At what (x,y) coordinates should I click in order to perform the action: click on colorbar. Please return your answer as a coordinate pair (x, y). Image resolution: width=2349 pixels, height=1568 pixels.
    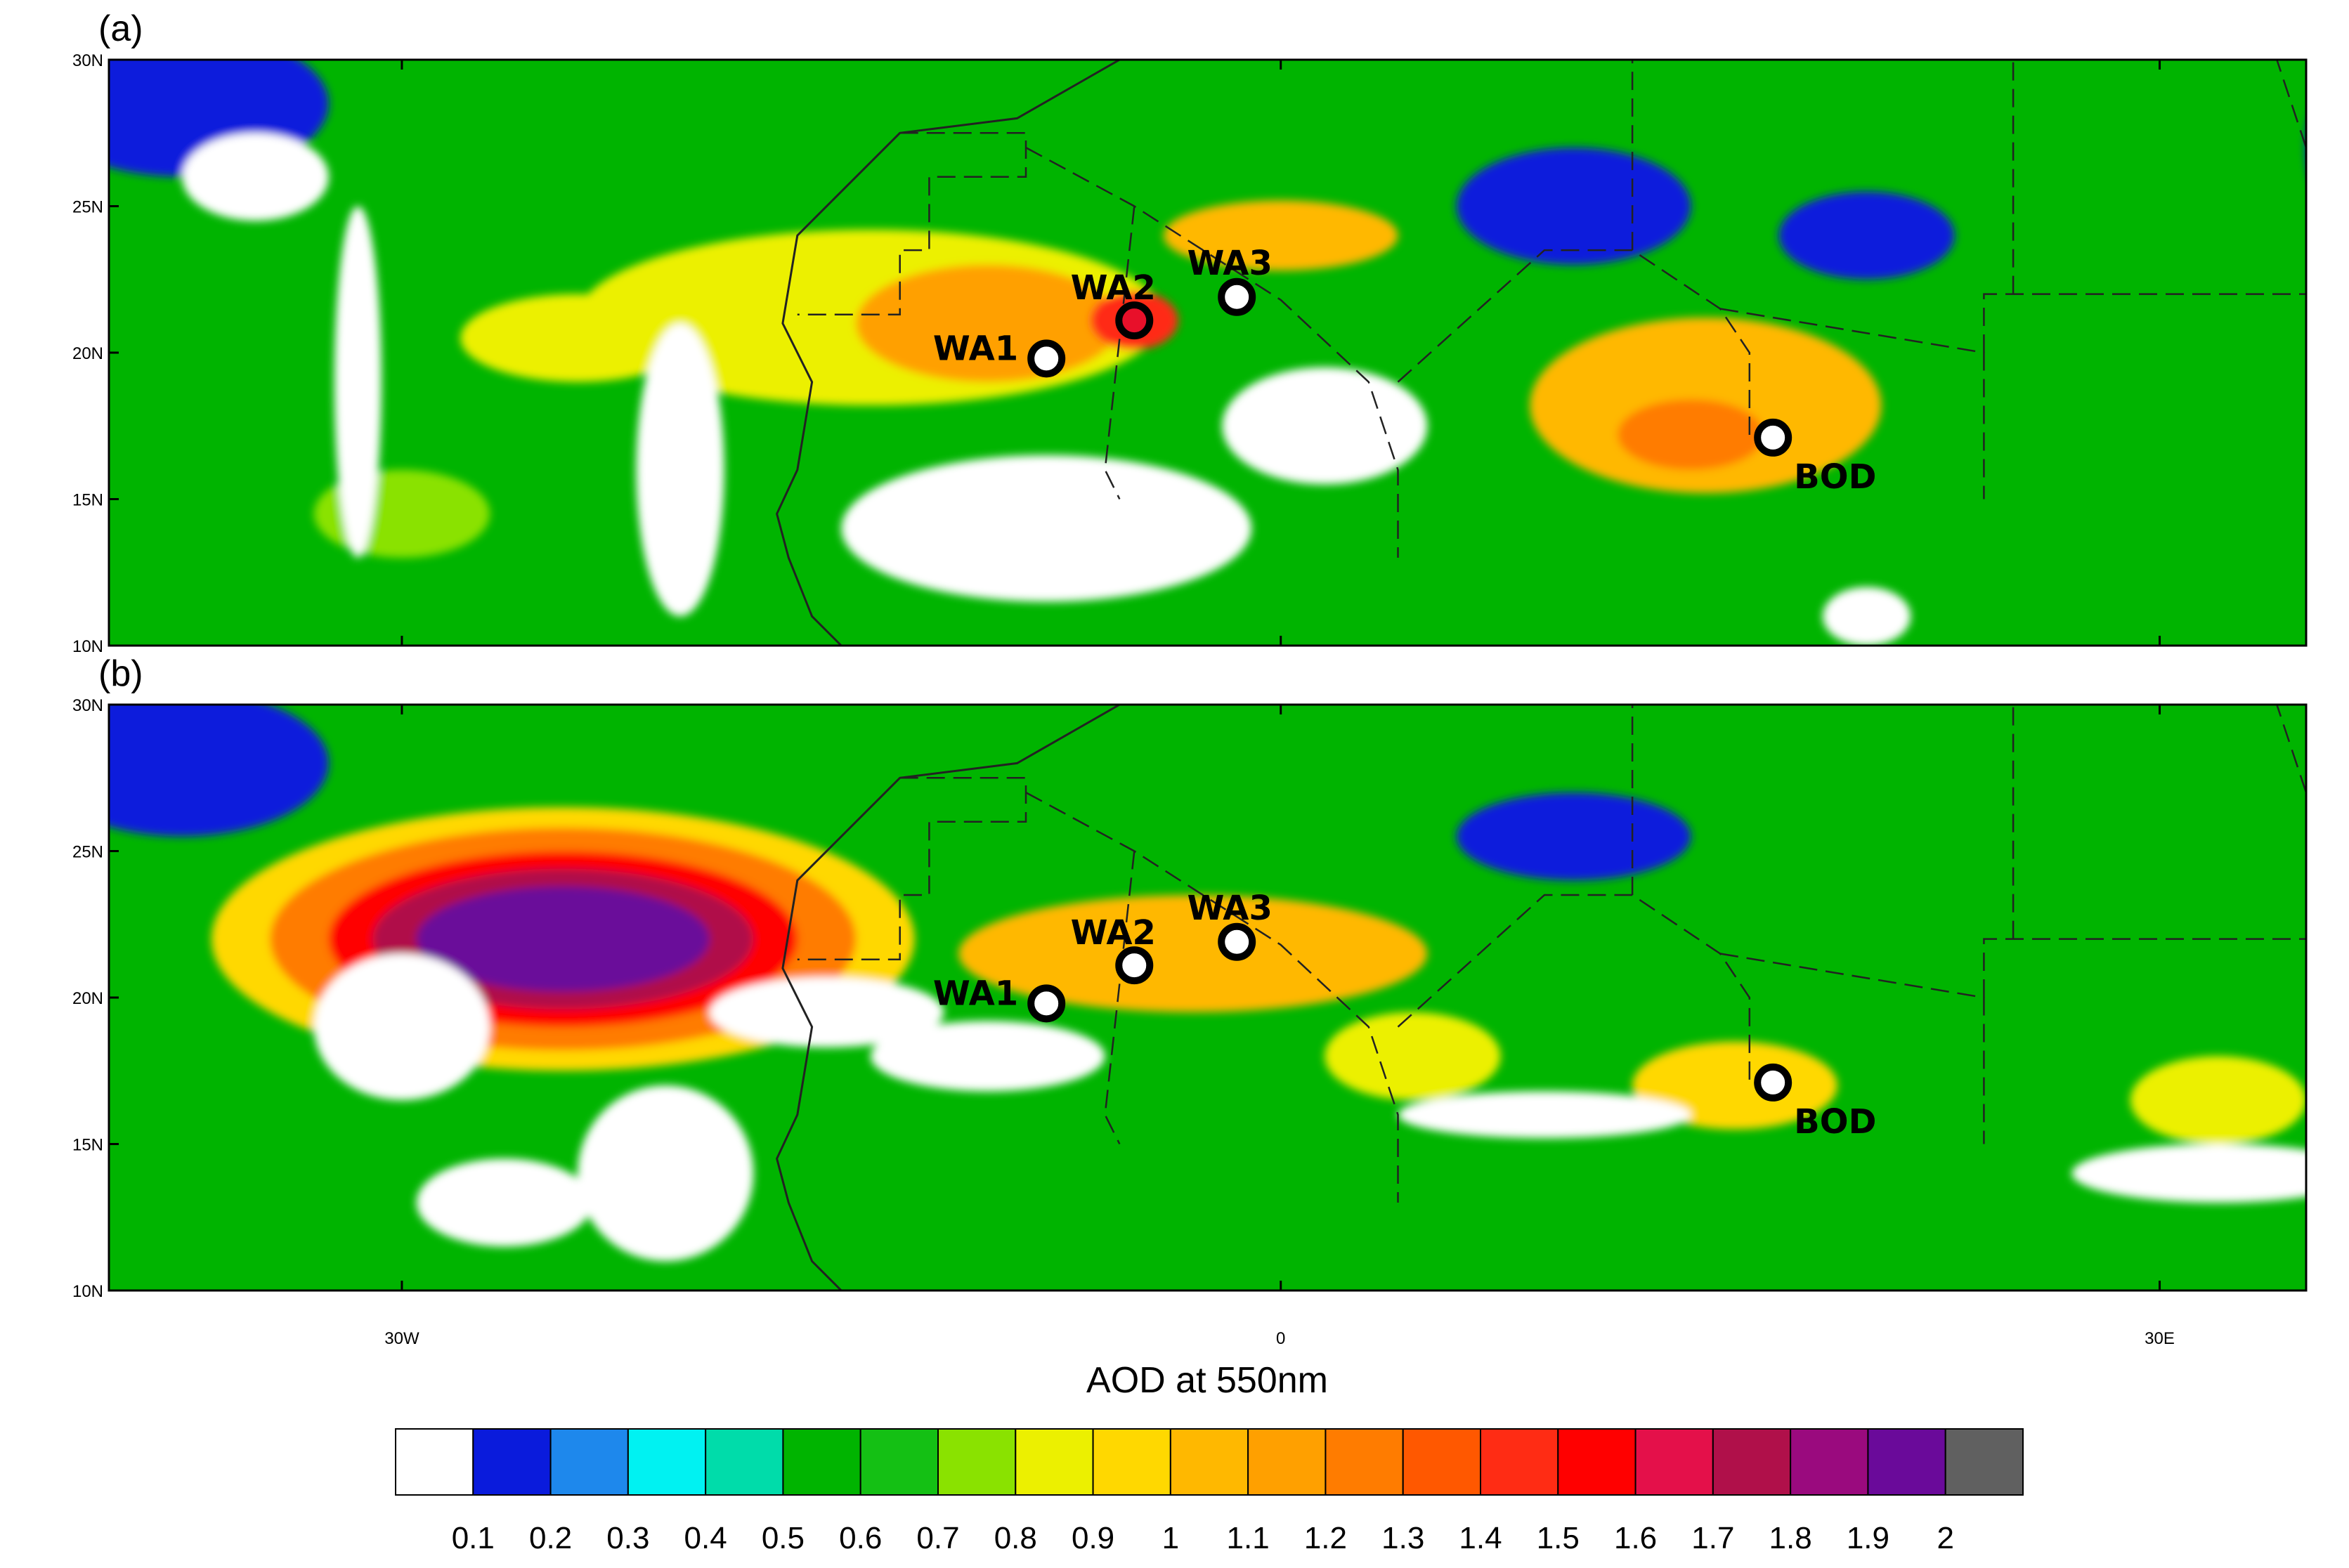
    Looking at the image, I should click on (1209, 1462).